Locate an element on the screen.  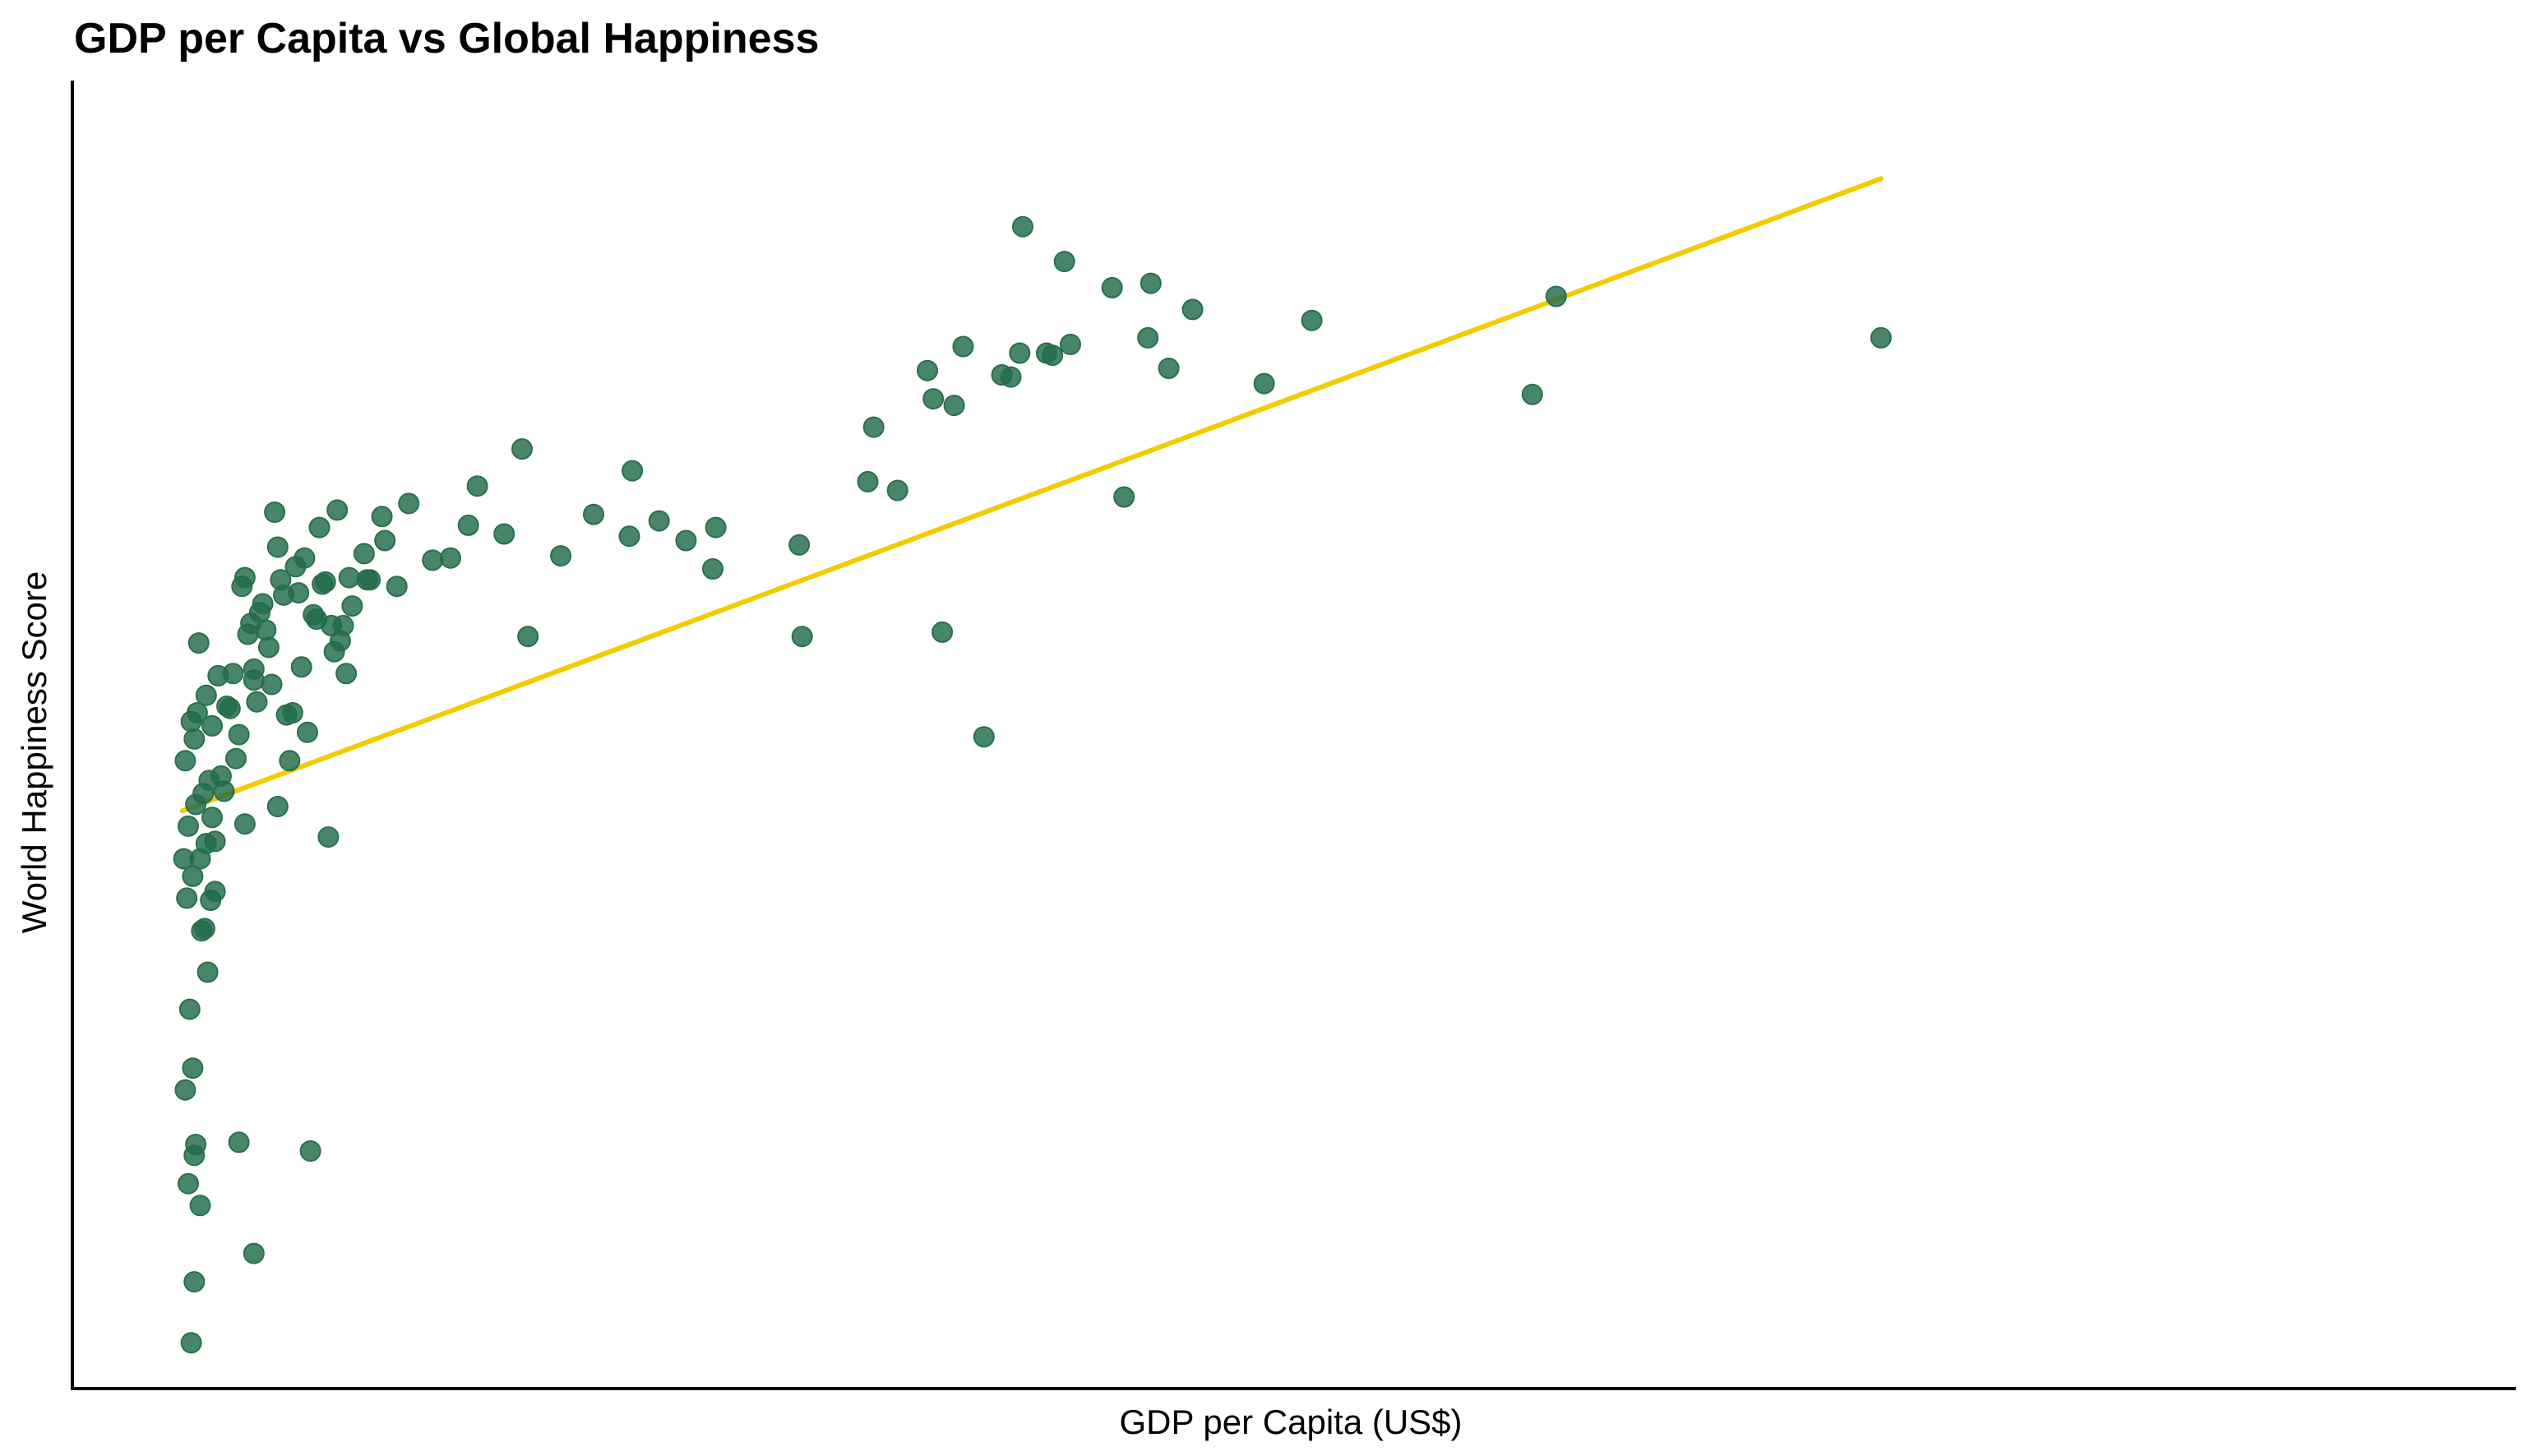
y-axis-label: World Happiness Score is located at coordinates (34, 752).